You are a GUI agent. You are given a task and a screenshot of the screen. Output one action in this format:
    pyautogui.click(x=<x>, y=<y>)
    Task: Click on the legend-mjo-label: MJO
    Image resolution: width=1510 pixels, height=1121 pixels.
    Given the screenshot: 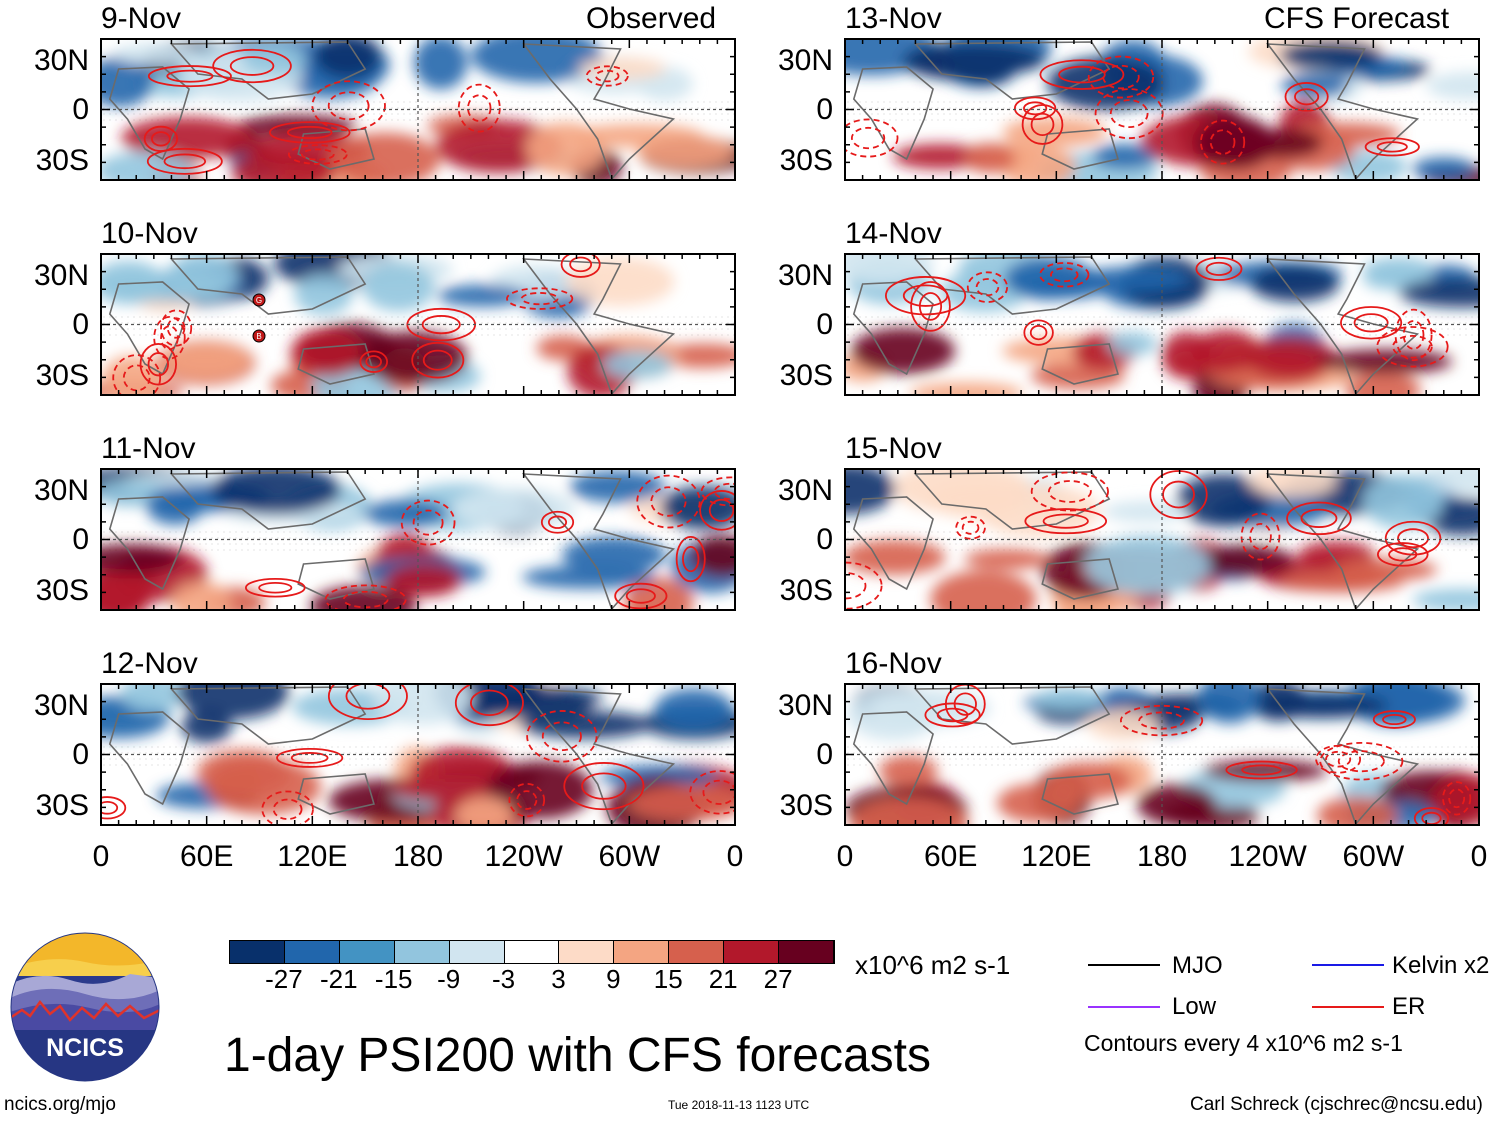 What is the action you would take?
    pyautogui.click(x=1197, y=965)
    